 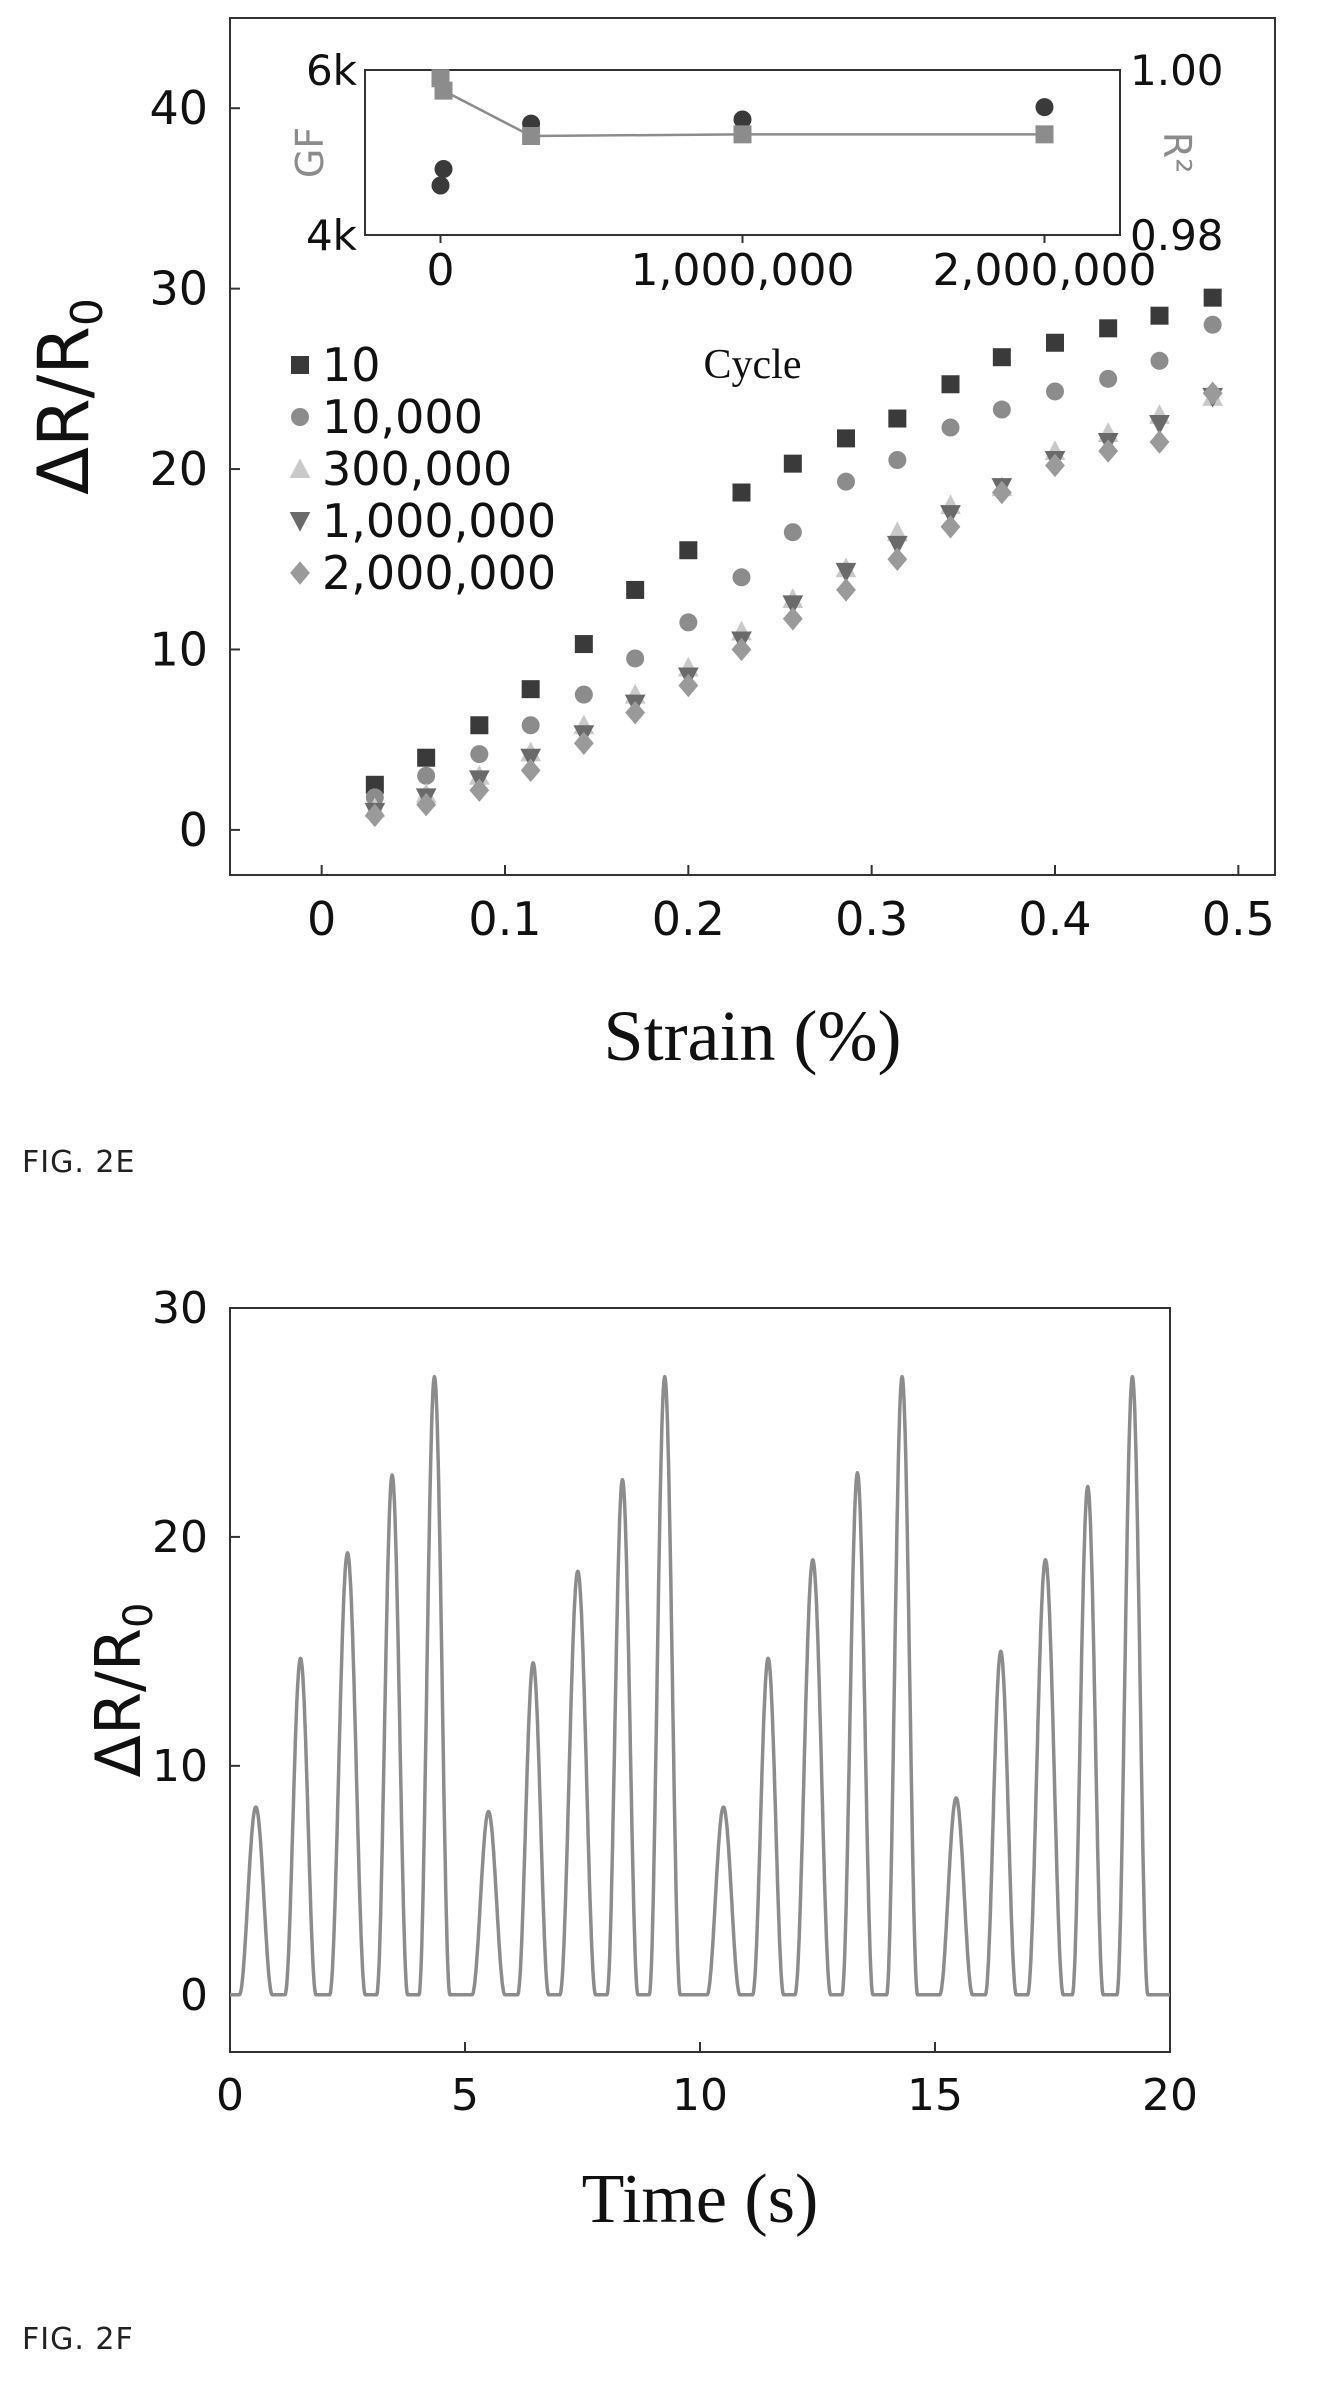 What do you see at coordinates (64, 410) in the screenshot?
I see `y-axis-label-main: ΔR/R` at bounding box center [64, 410].